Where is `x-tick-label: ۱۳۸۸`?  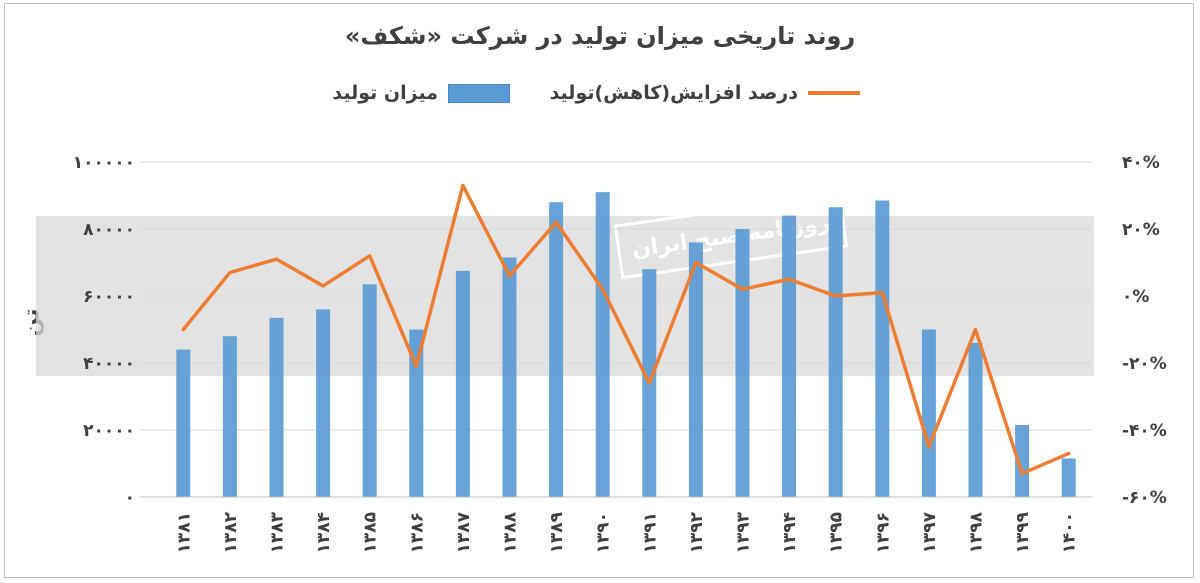
x-tick-label: ۱۳۸۸ is located at coordinates (511, 532).